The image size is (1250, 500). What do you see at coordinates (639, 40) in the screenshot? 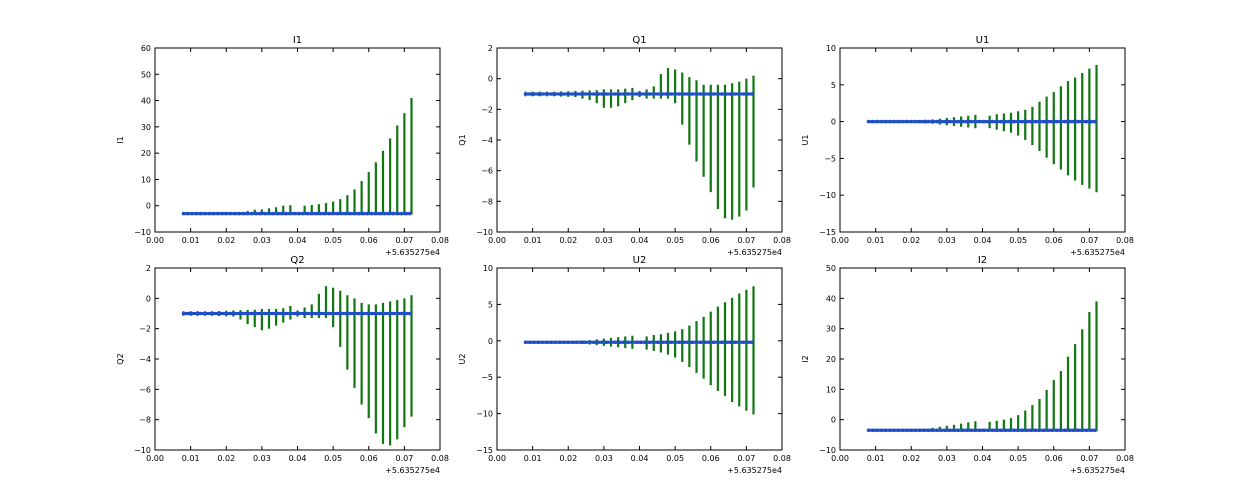
I see `subplot-title: Q1` at bounding box center [639, 40].